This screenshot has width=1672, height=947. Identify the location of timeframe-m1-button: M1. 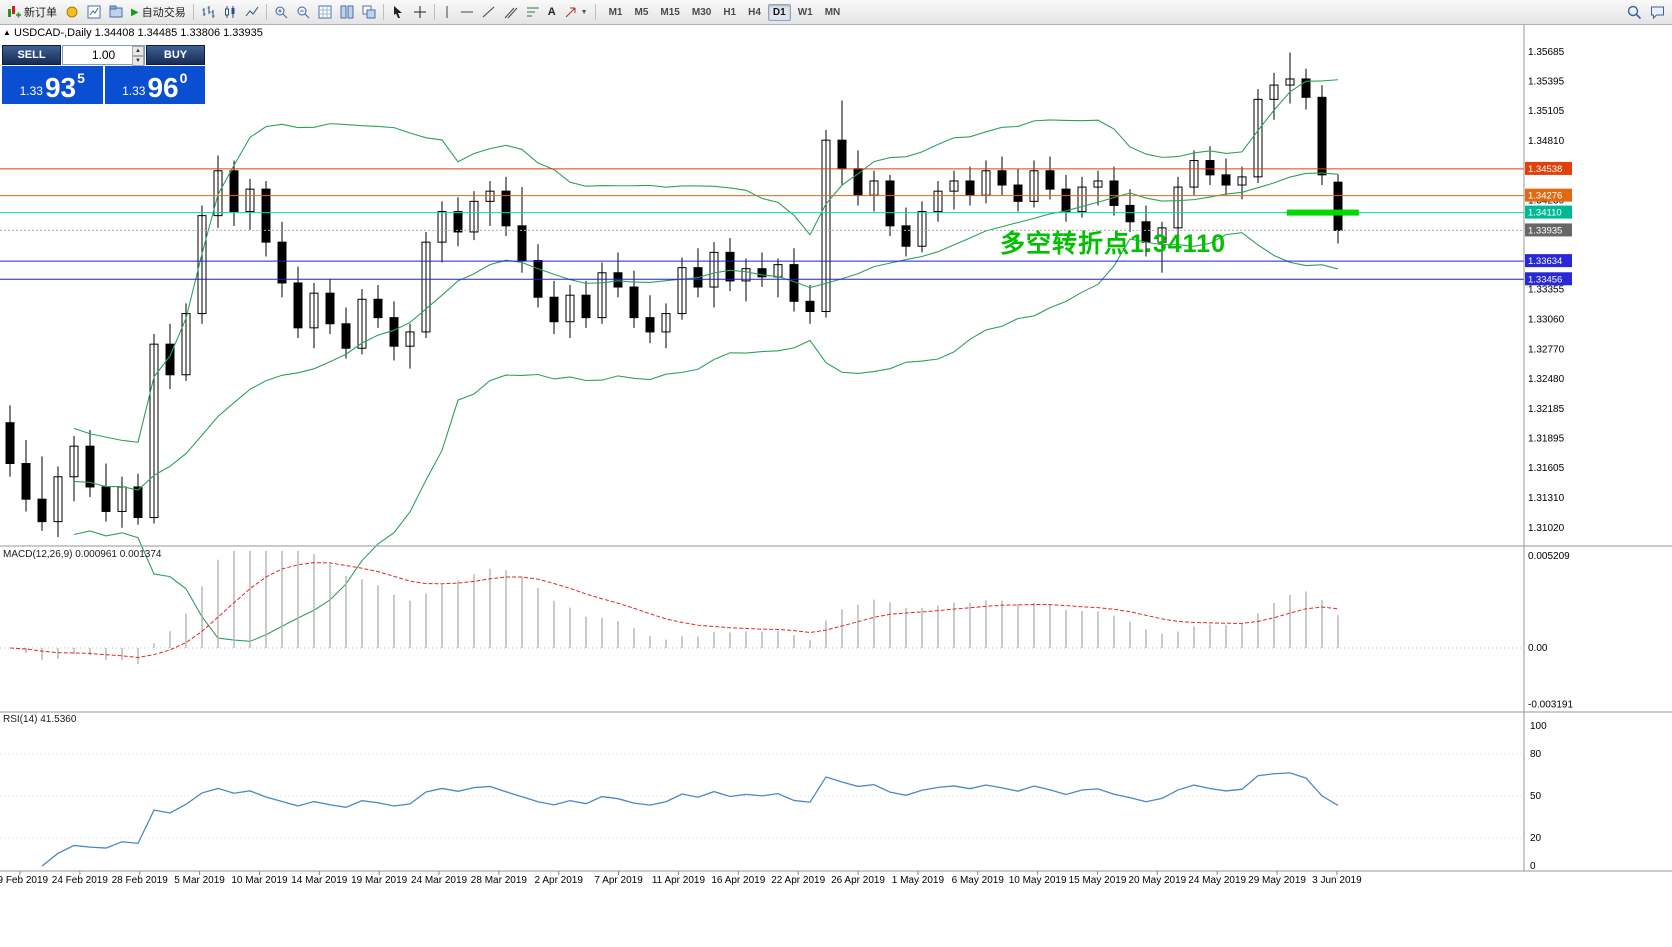
(615, 12).